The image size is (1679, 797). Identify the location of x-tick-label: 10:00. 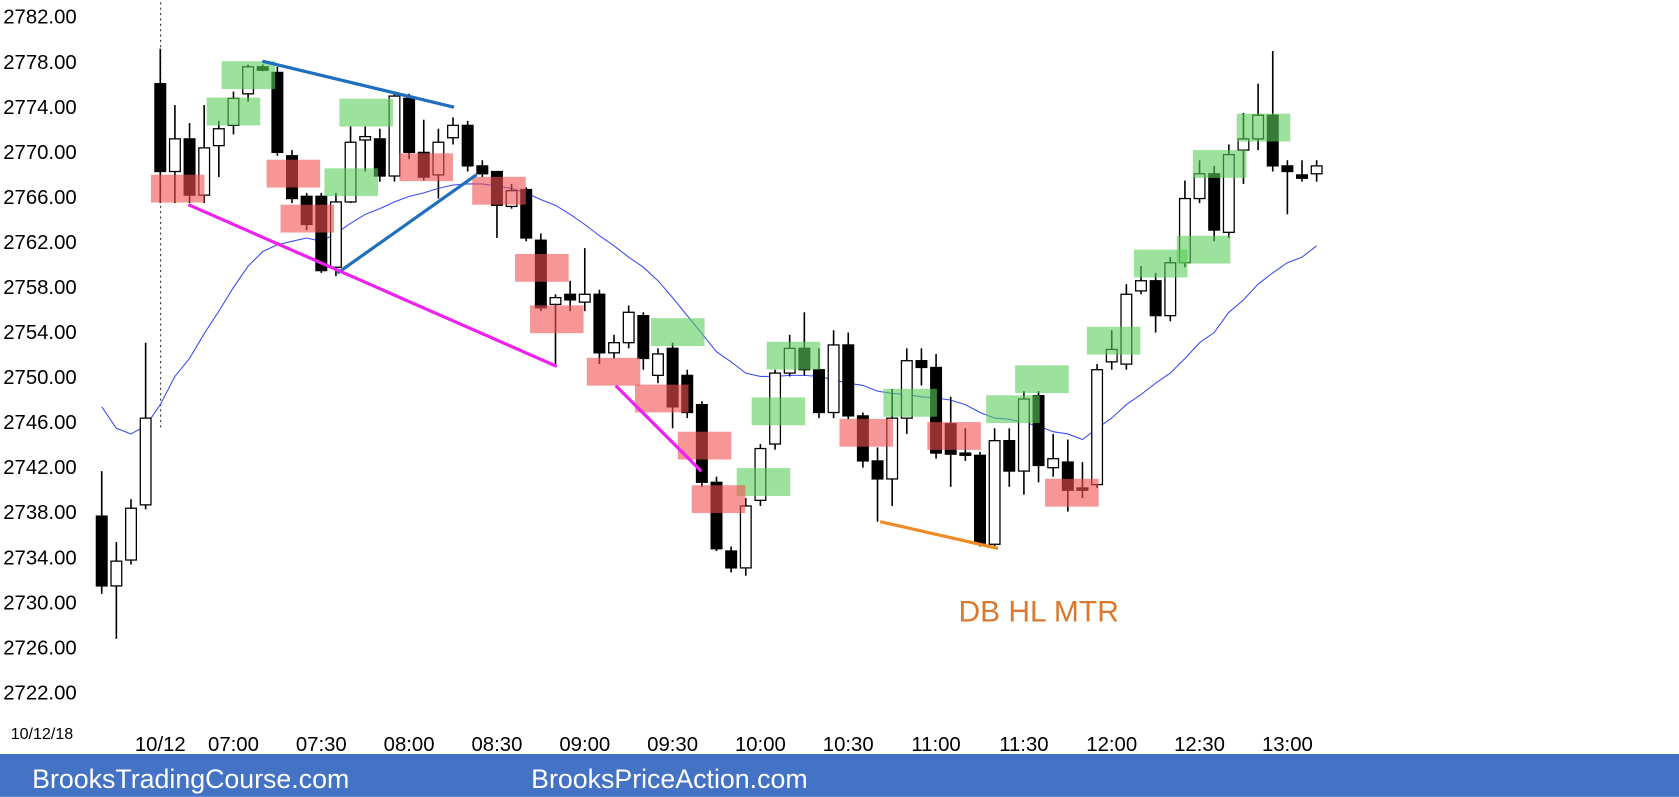
(760, 745).